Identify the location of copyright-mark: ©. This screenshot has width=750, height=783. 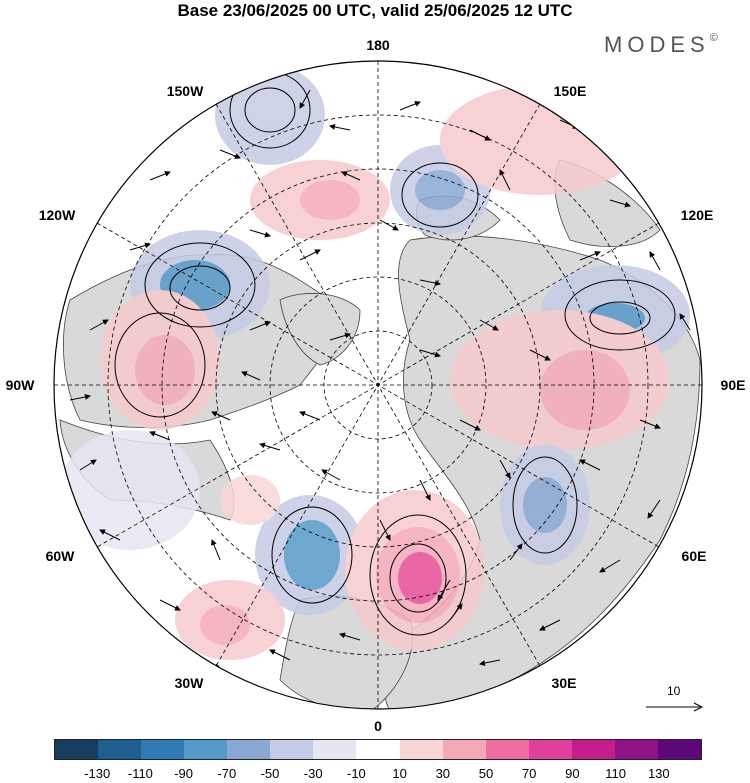
(713, 38).